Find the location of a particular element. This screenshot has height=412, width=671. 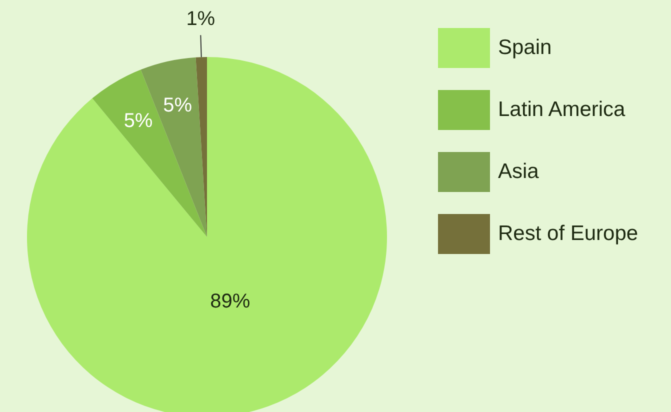

legend-label: Latin America is located at coordinates (562, 110).